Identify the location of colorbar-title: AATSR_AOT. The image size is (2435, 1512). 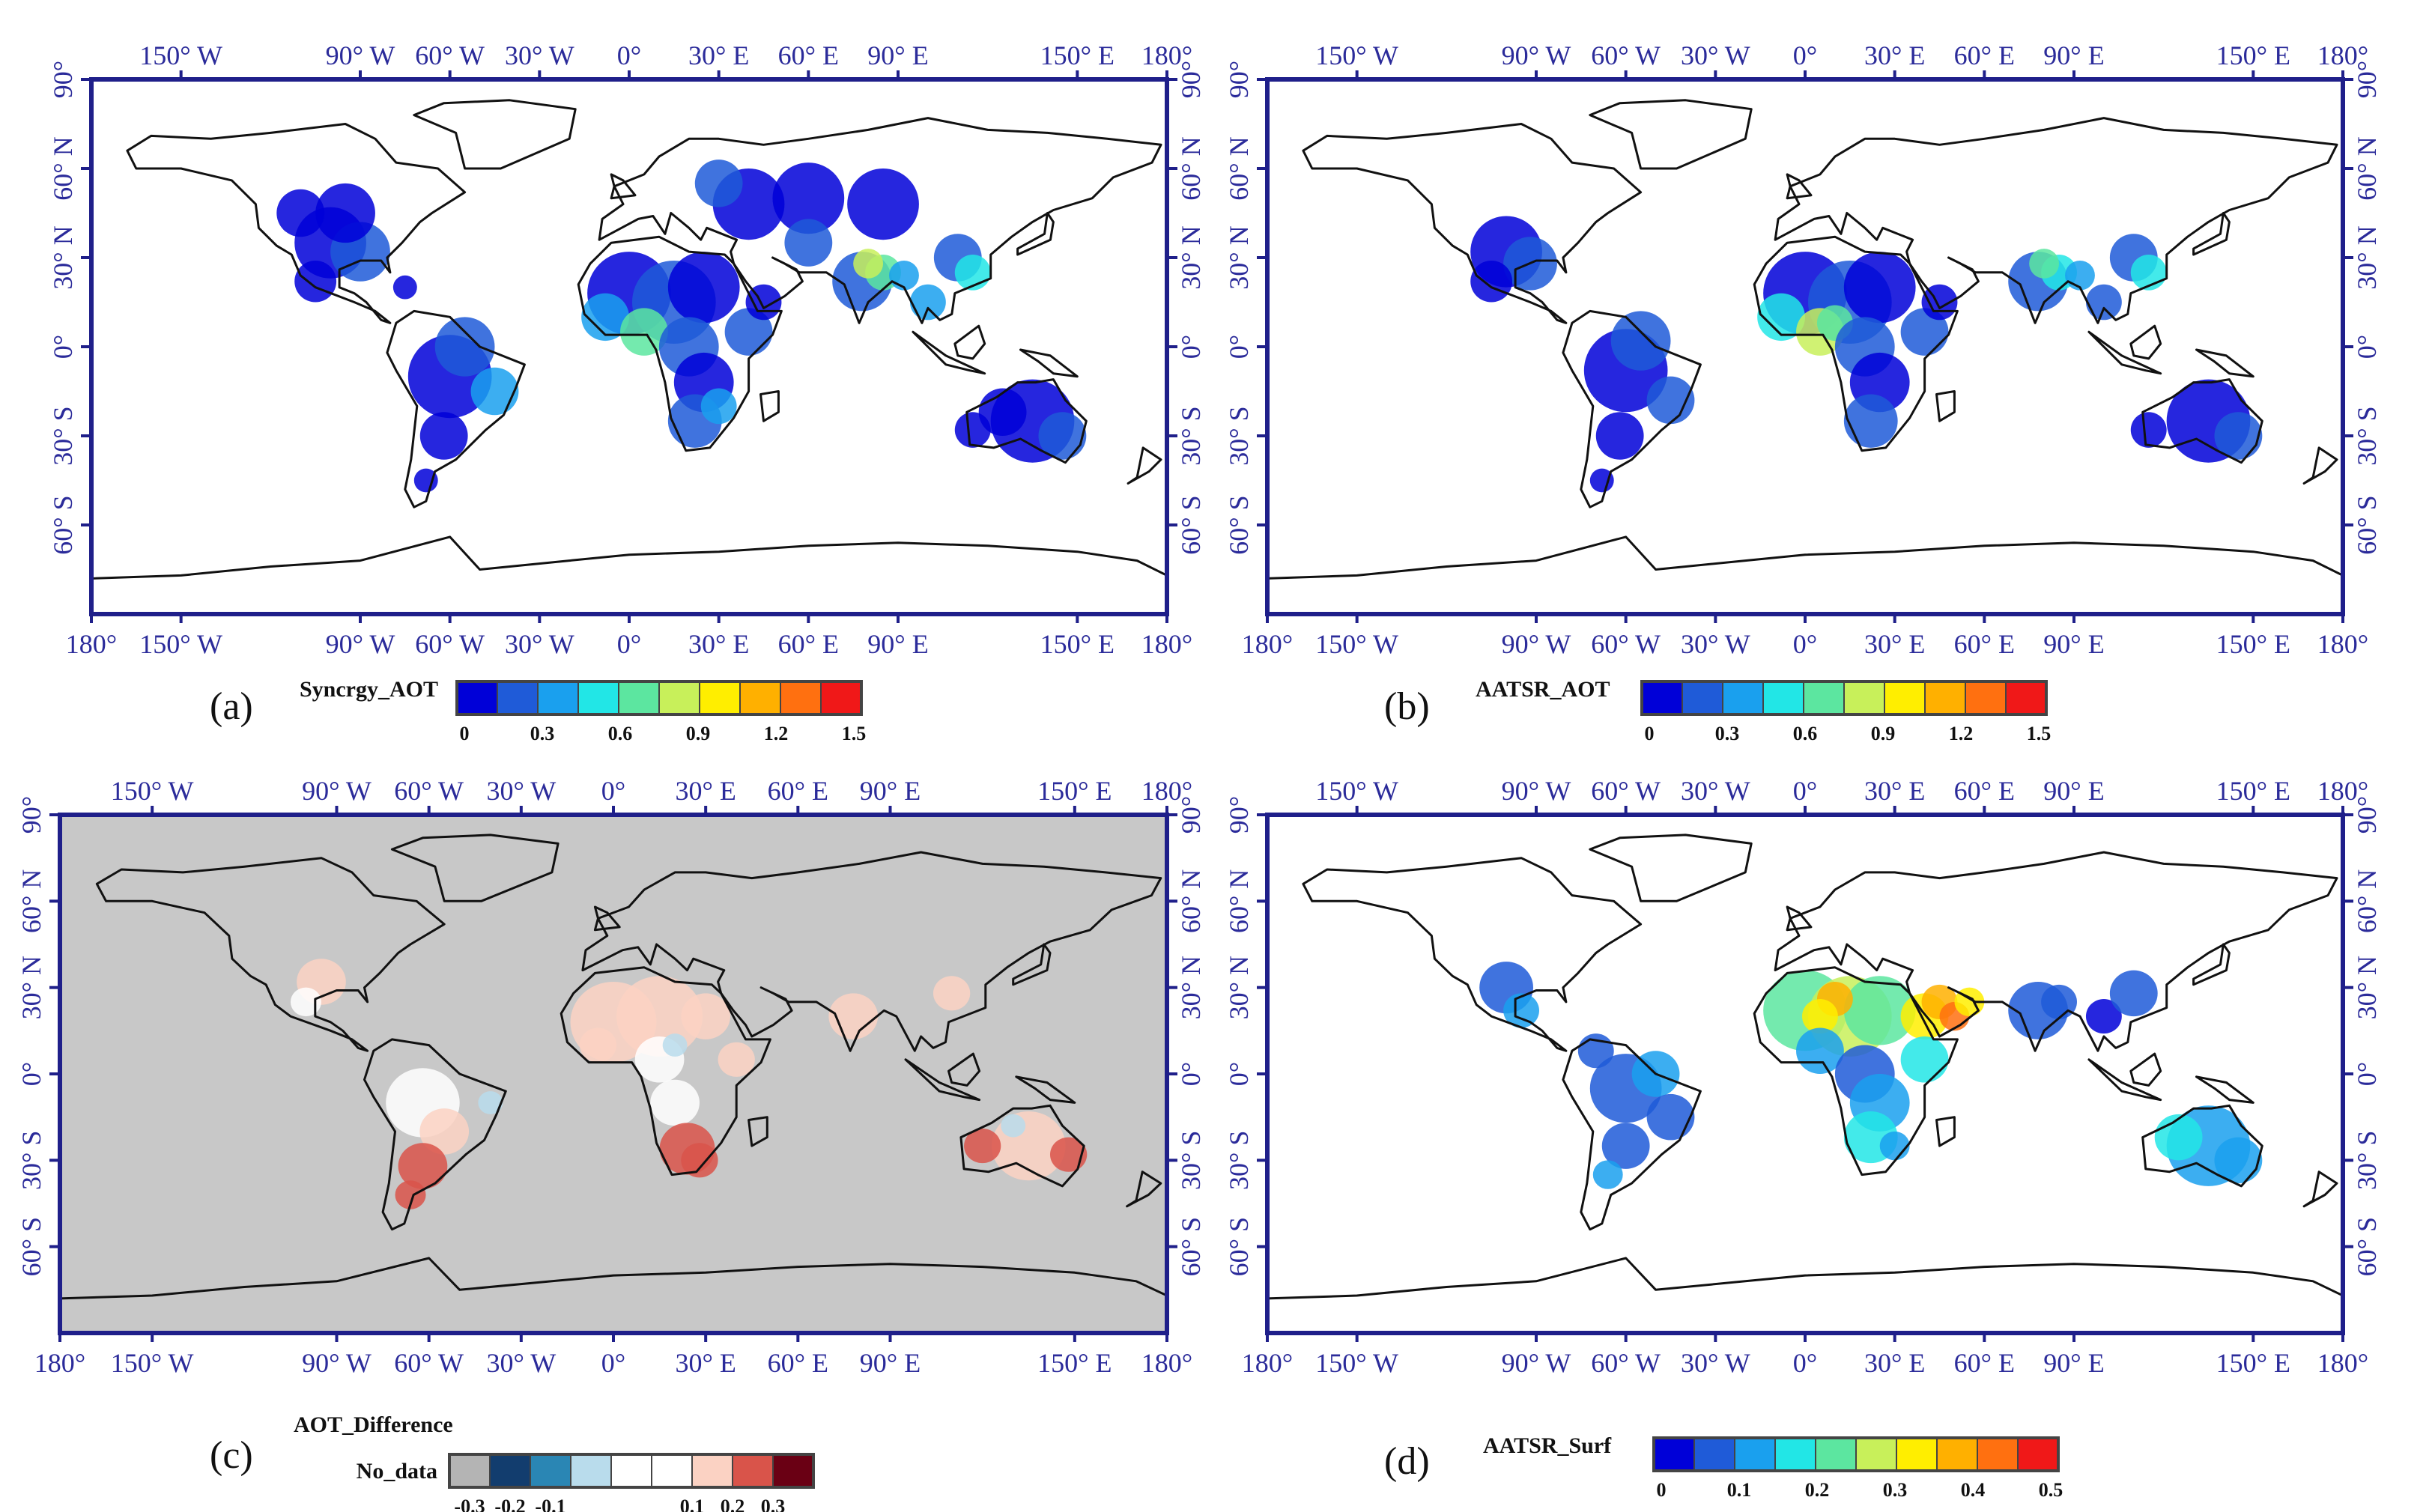
(1543, 689).